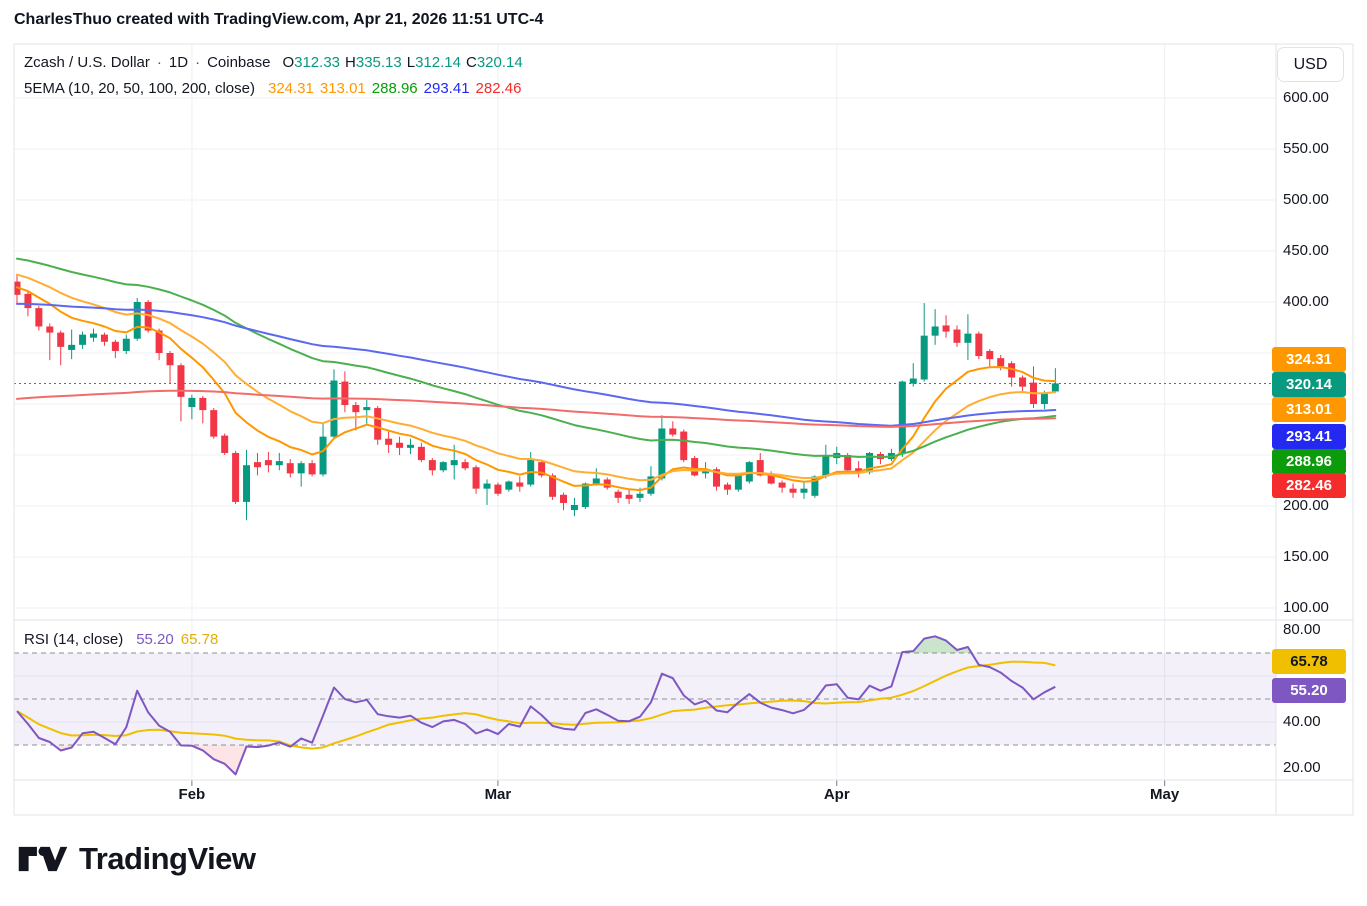 This screenshot has width=1367, height=906. Describe the element at coordinates (1309, 690) in the screenshot. I see `rsi-value-label: 55.20` at that location.